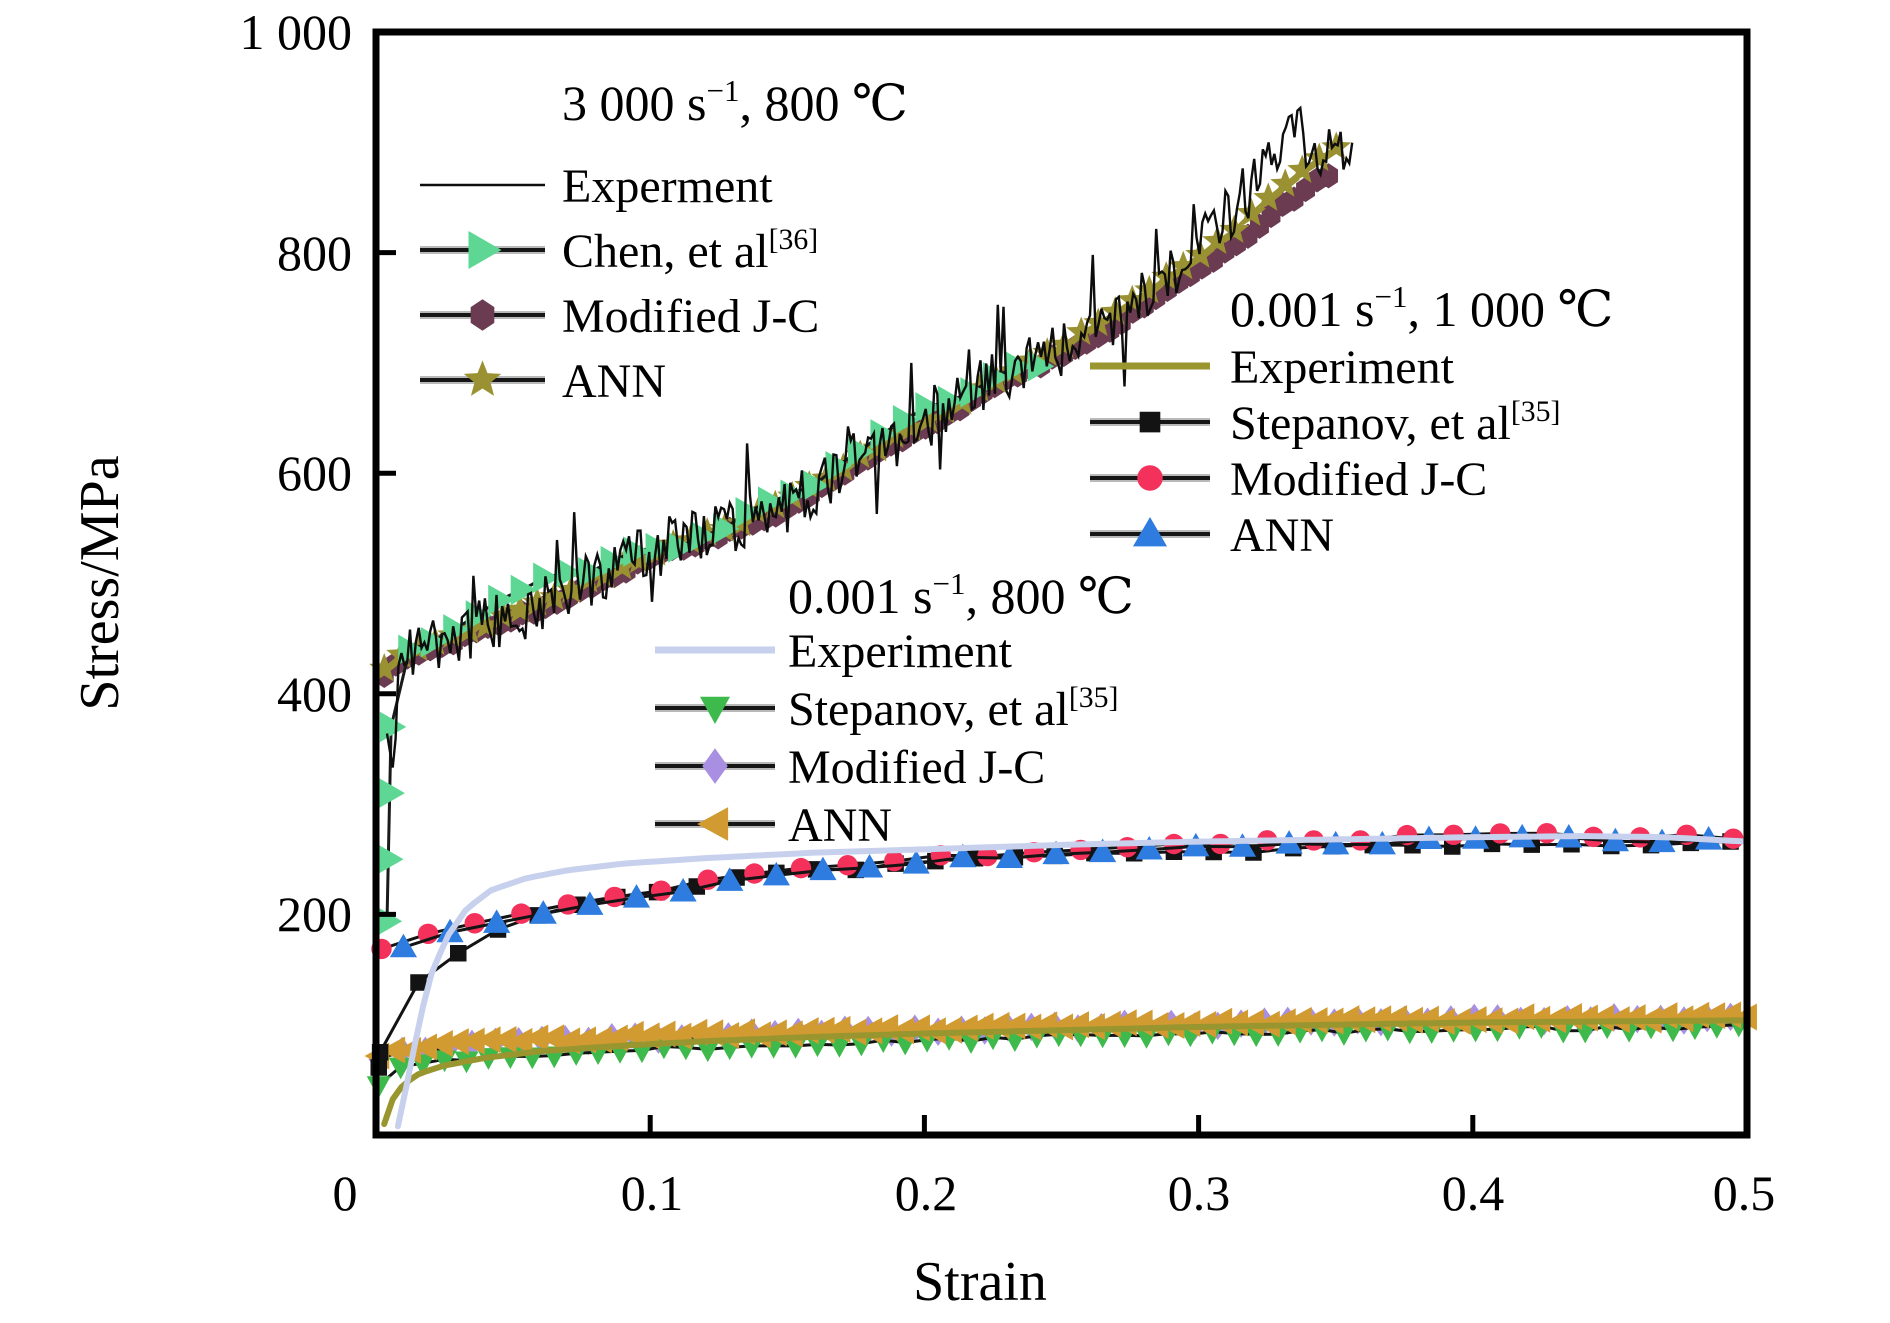  What do you see at coordinates (543, 381) in the screenshot?
I see `legend-0-item-3: ANN` at bounding box center [543, 381].